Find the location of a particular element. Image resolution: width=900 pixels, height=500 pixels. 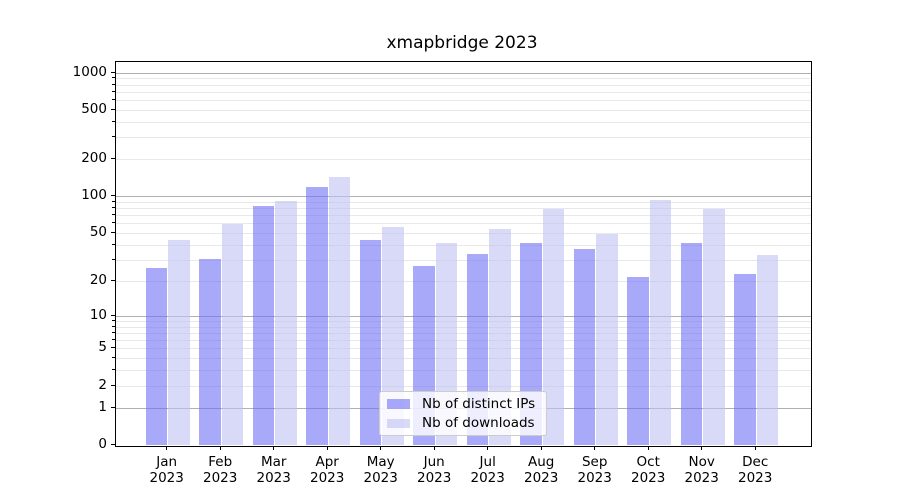

y-axis-tick-label: 200 is located at coordinates (94, 158).